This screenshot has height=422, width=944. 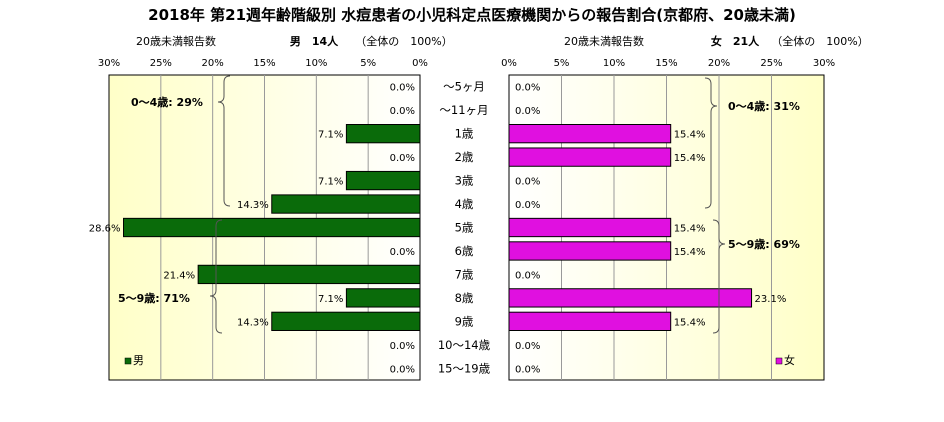 What do you see at coordinates (138, 360) in the screenshot?
I see `male-legend-label: 男` at bounding box center [138, 360].